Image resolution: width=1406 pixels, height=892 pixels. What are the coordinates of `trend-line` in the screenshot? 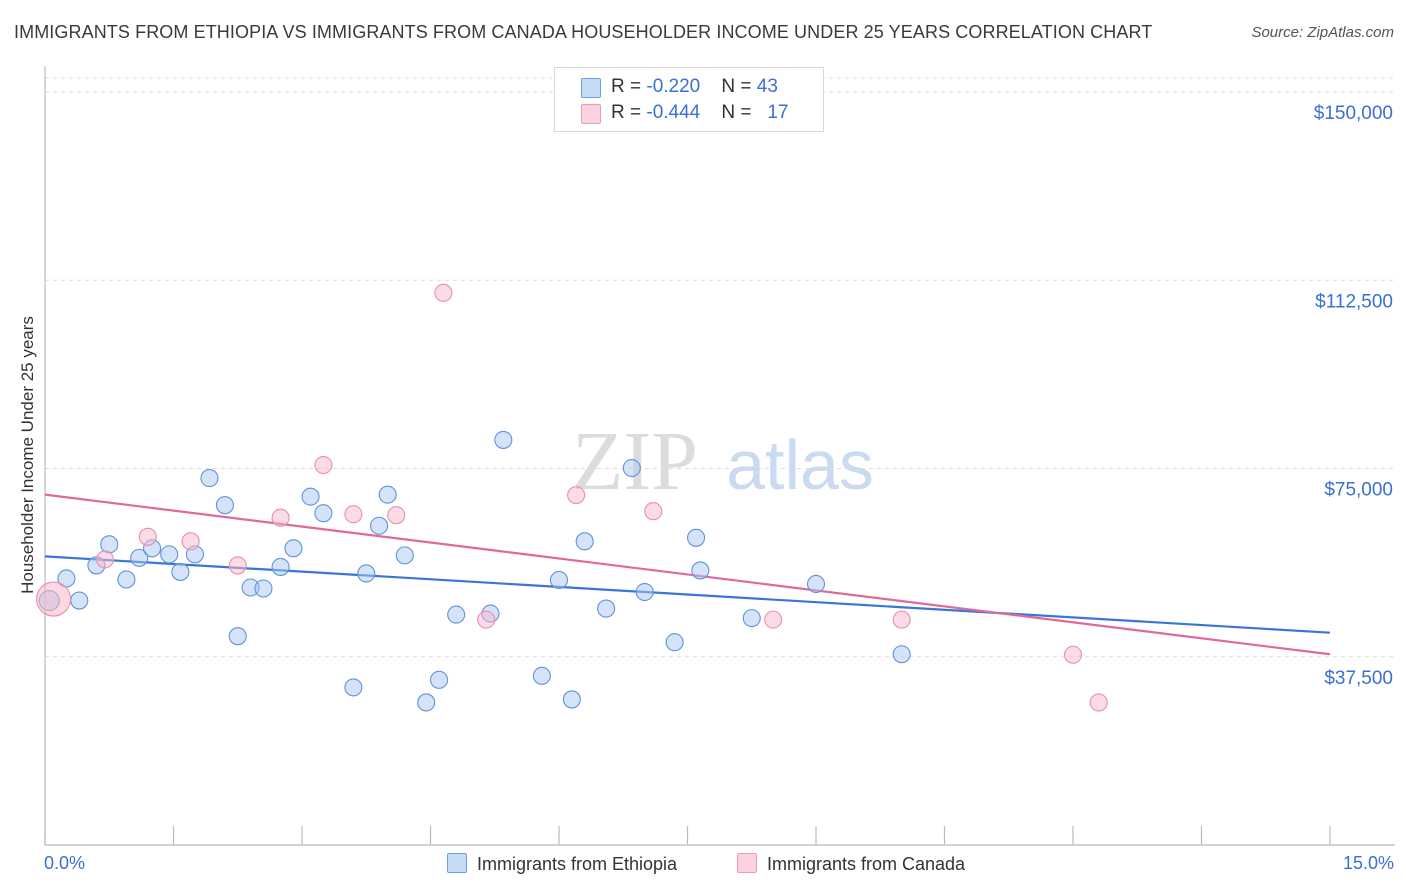 It's located at (687, 594).